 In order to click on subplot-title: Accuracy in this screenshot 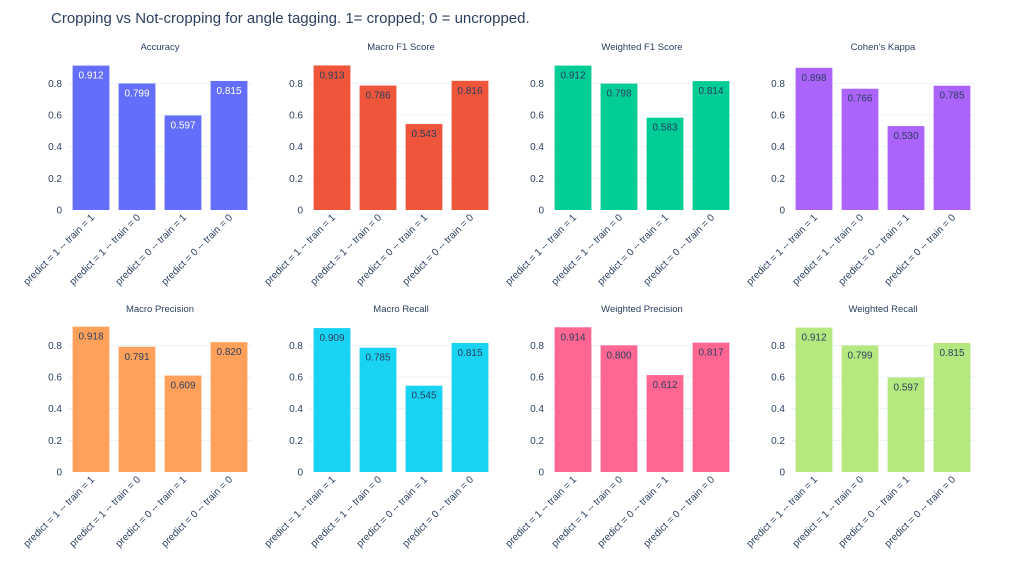, I will do `click(159, 47)`.